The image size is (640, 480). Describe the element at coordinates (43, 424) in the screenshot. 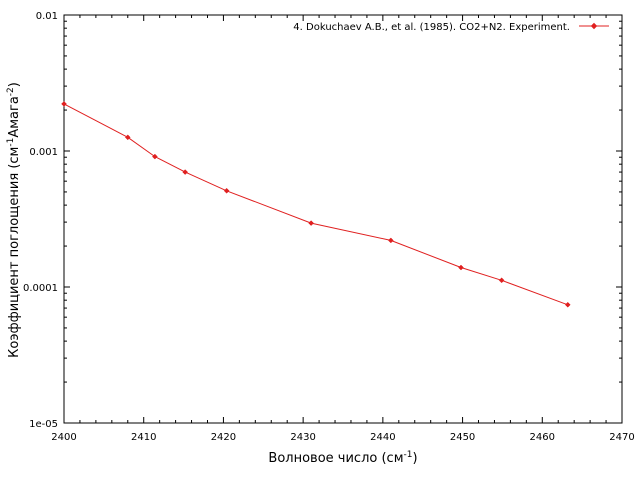

I see `y-tick-label: 1e-05` at that location.